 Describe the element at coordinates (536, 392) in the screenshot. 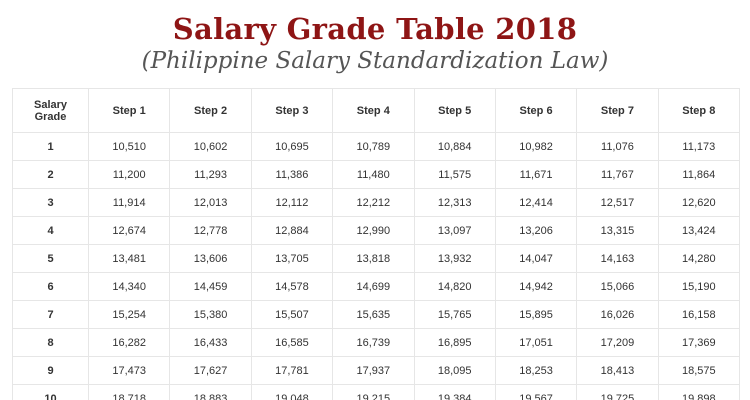

I see `salary-cell: 19,567` at that location.